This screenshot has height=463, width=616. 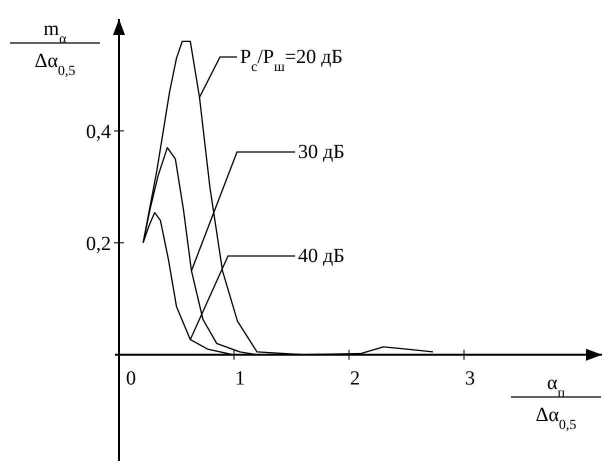 What do you see at coordinates (131, 379) in the screenshot?
I see `x-tick-label: 0` at bounding box center [131, 379].